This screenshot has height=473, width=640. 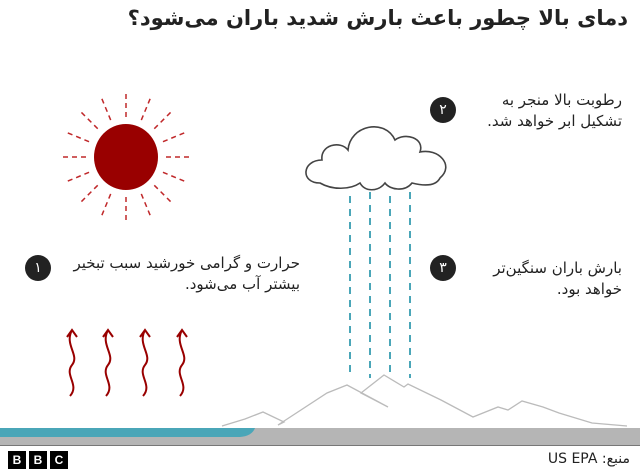 I want to click on cloud-icon, so click(x=376, y=158).